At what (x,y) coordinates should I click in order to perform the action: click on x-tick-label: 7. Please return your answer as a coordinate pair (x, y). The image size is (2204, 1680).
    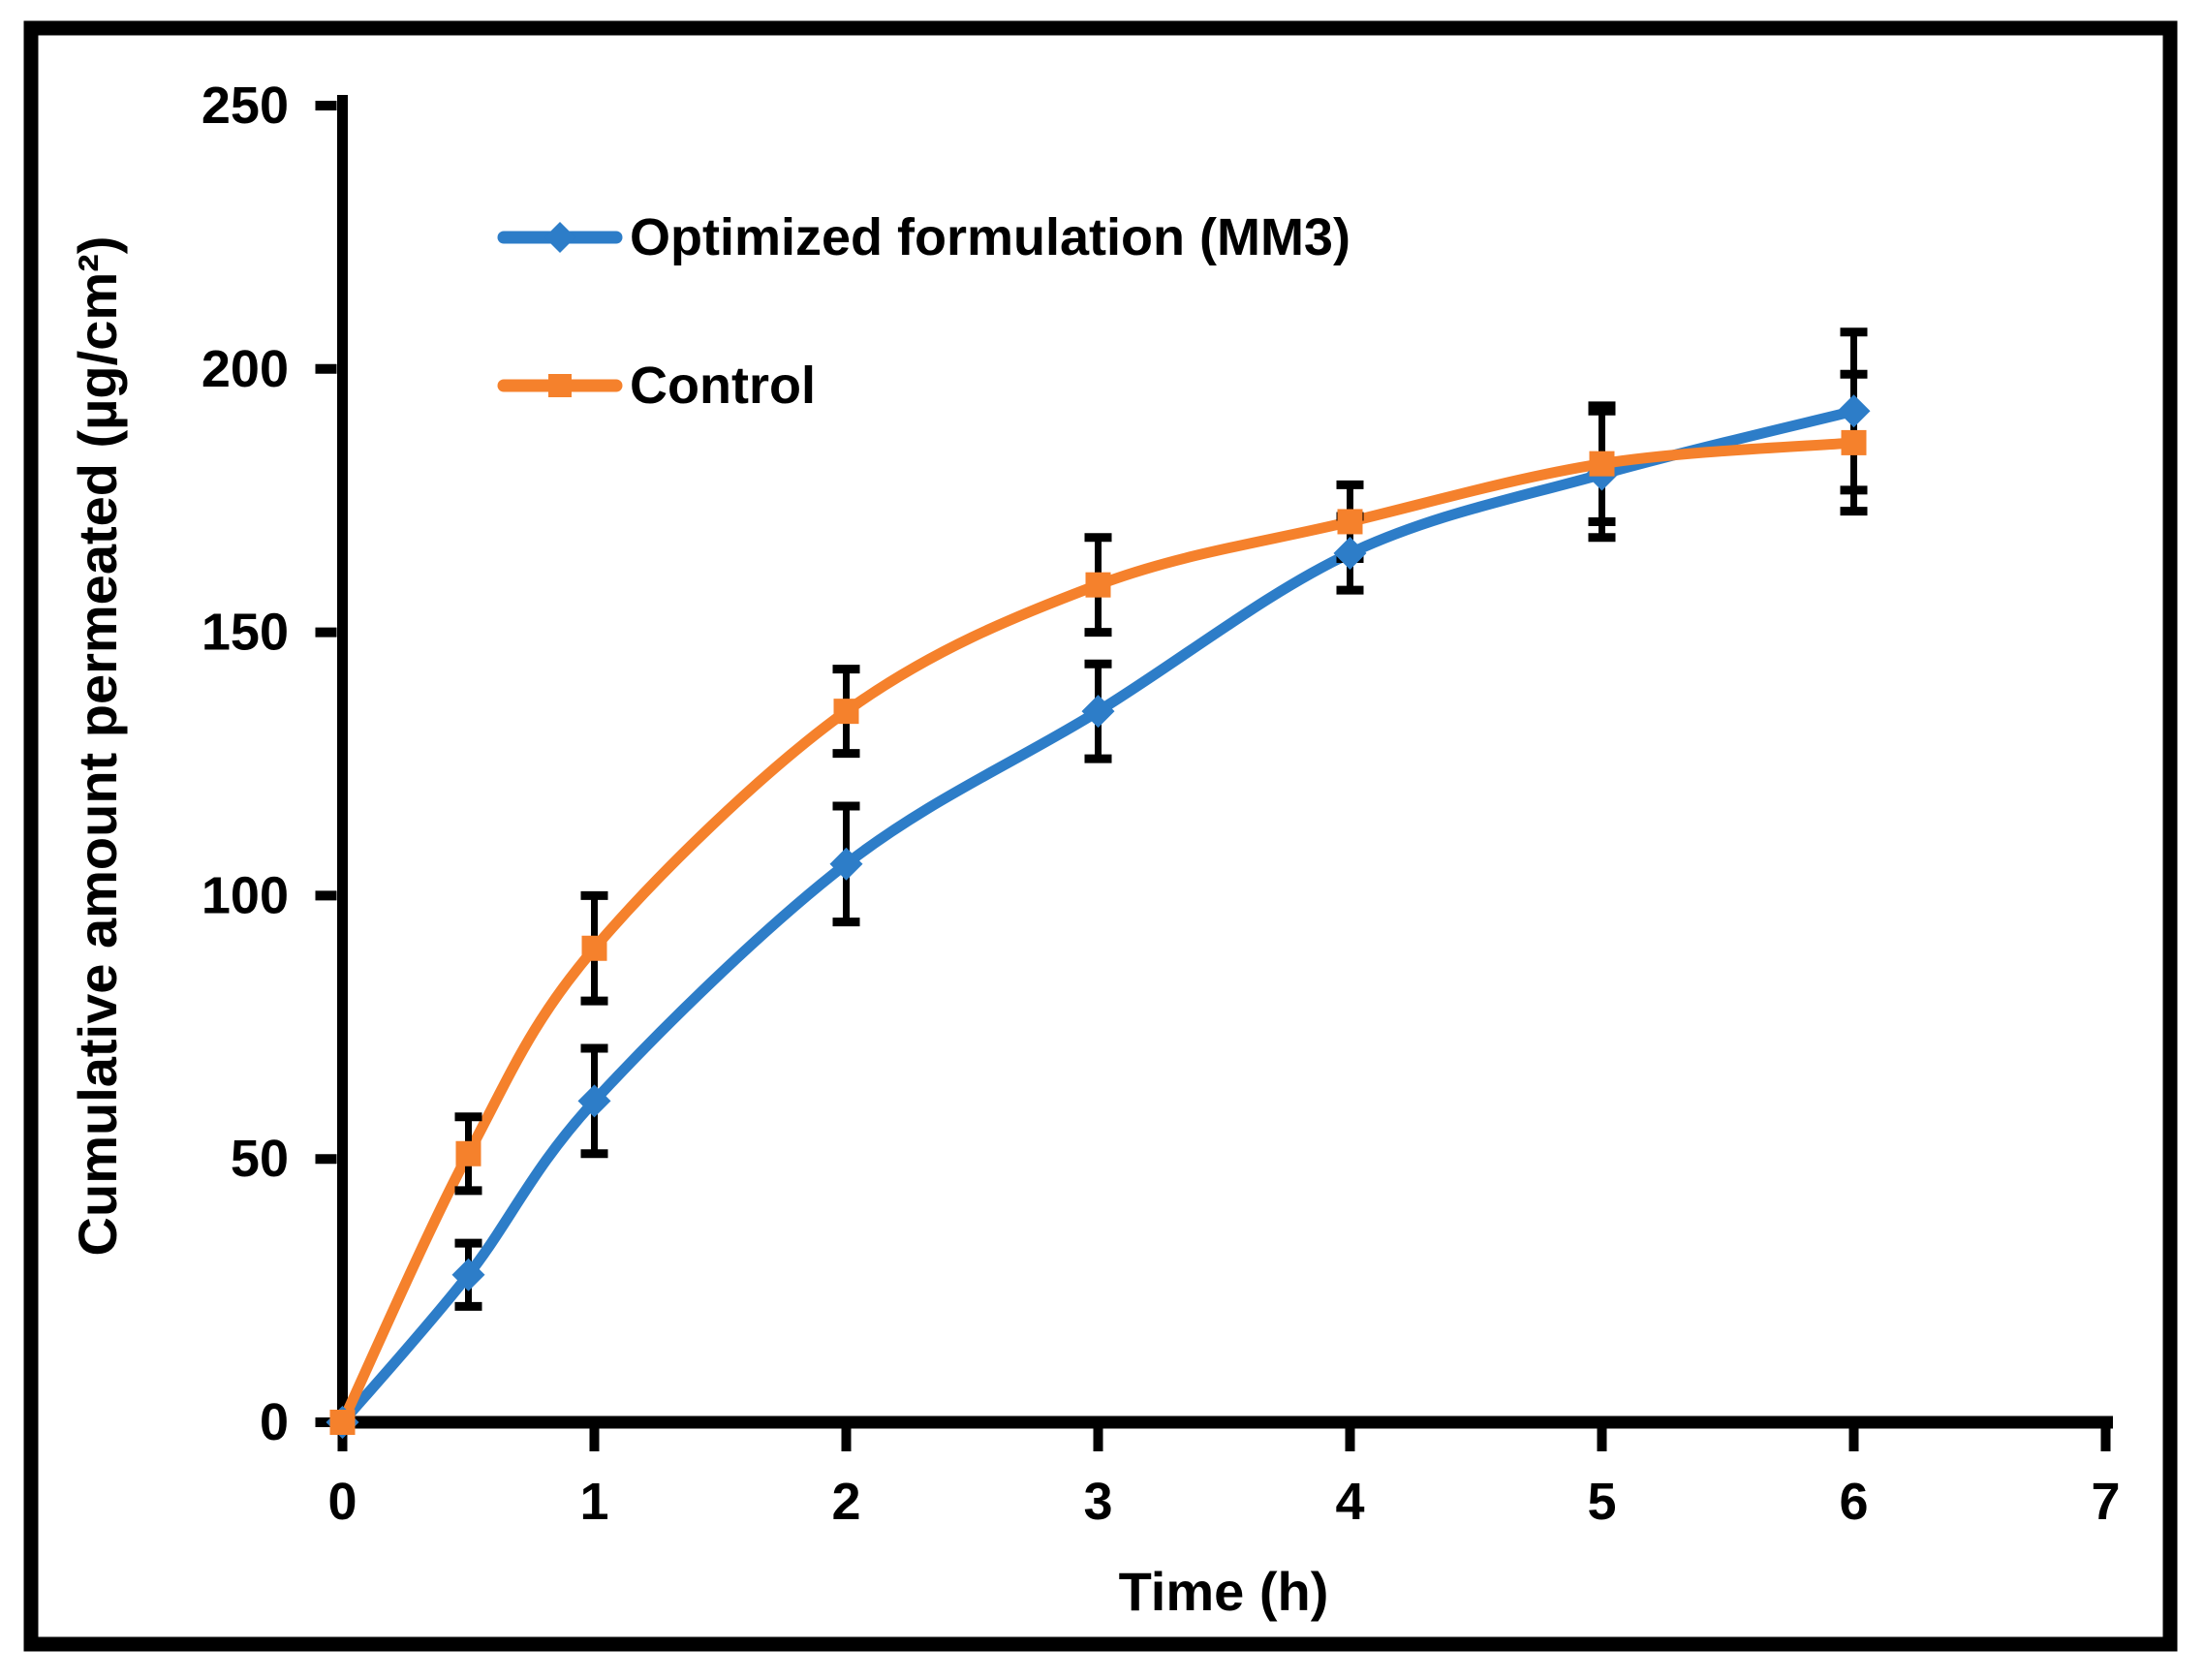
    Looking at the image, I should click on (2105, 1502).